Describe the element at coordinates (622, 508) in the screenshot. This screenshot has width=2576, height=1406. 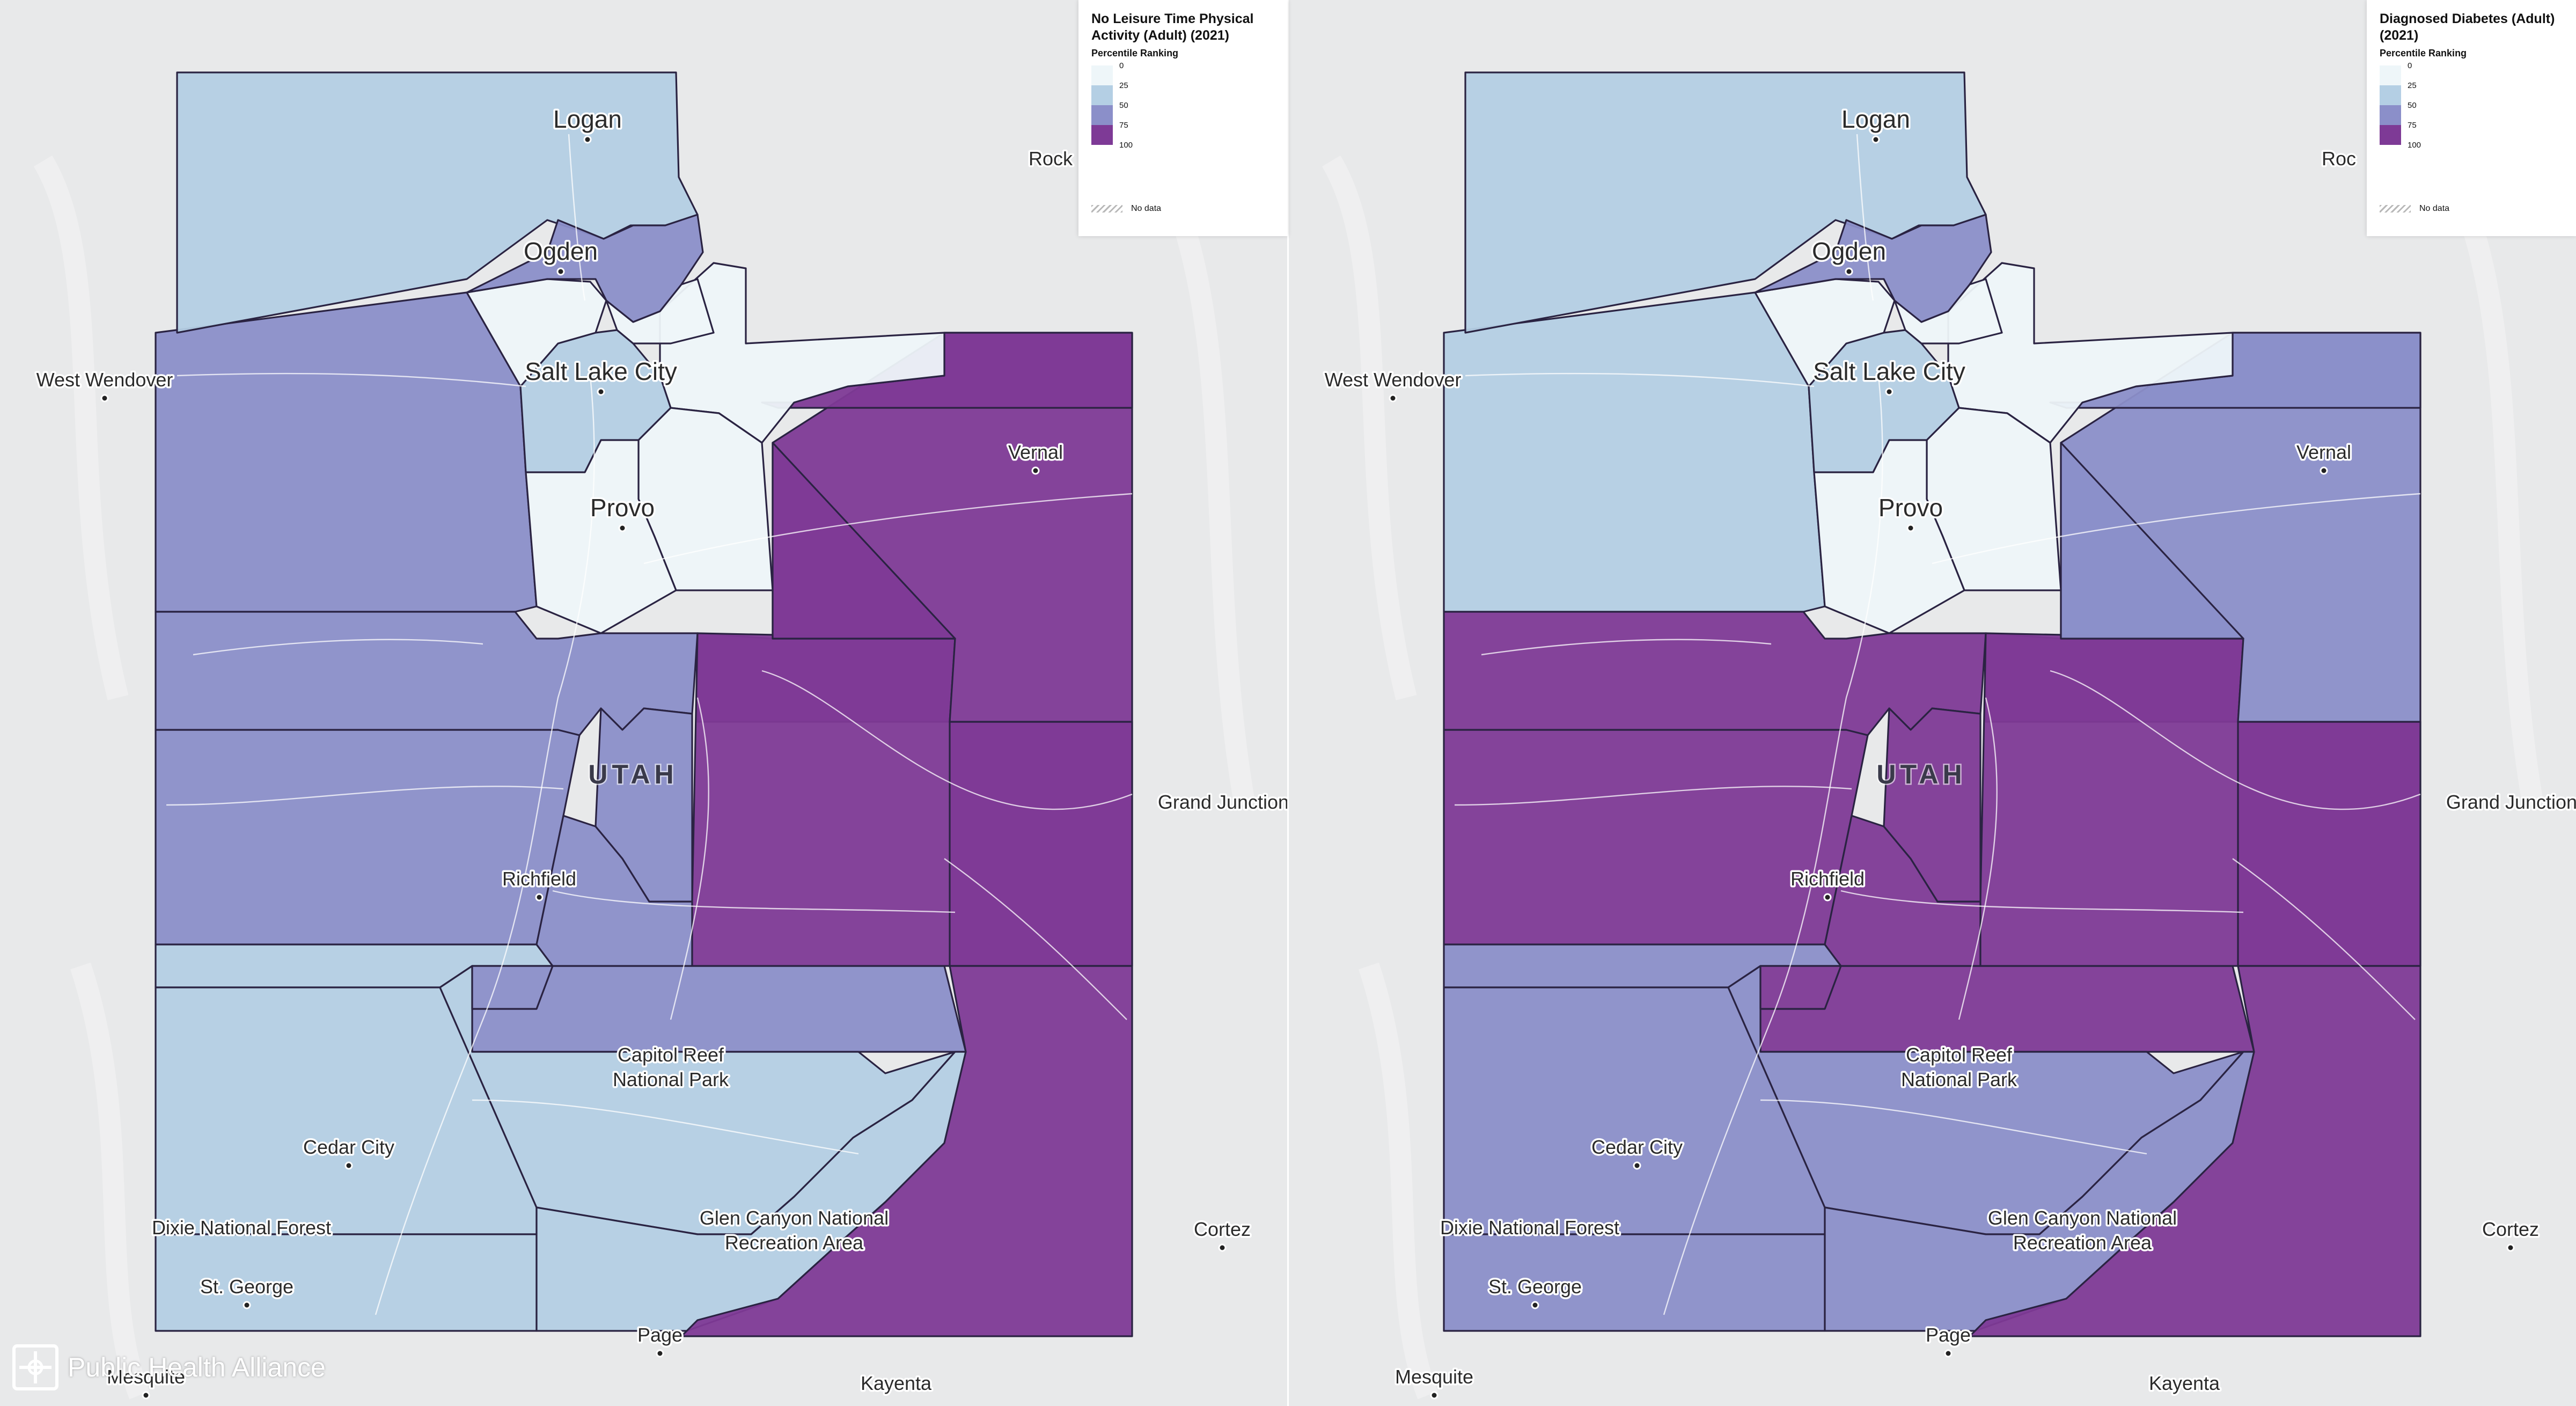
I see `place-label: Provo` at that location.